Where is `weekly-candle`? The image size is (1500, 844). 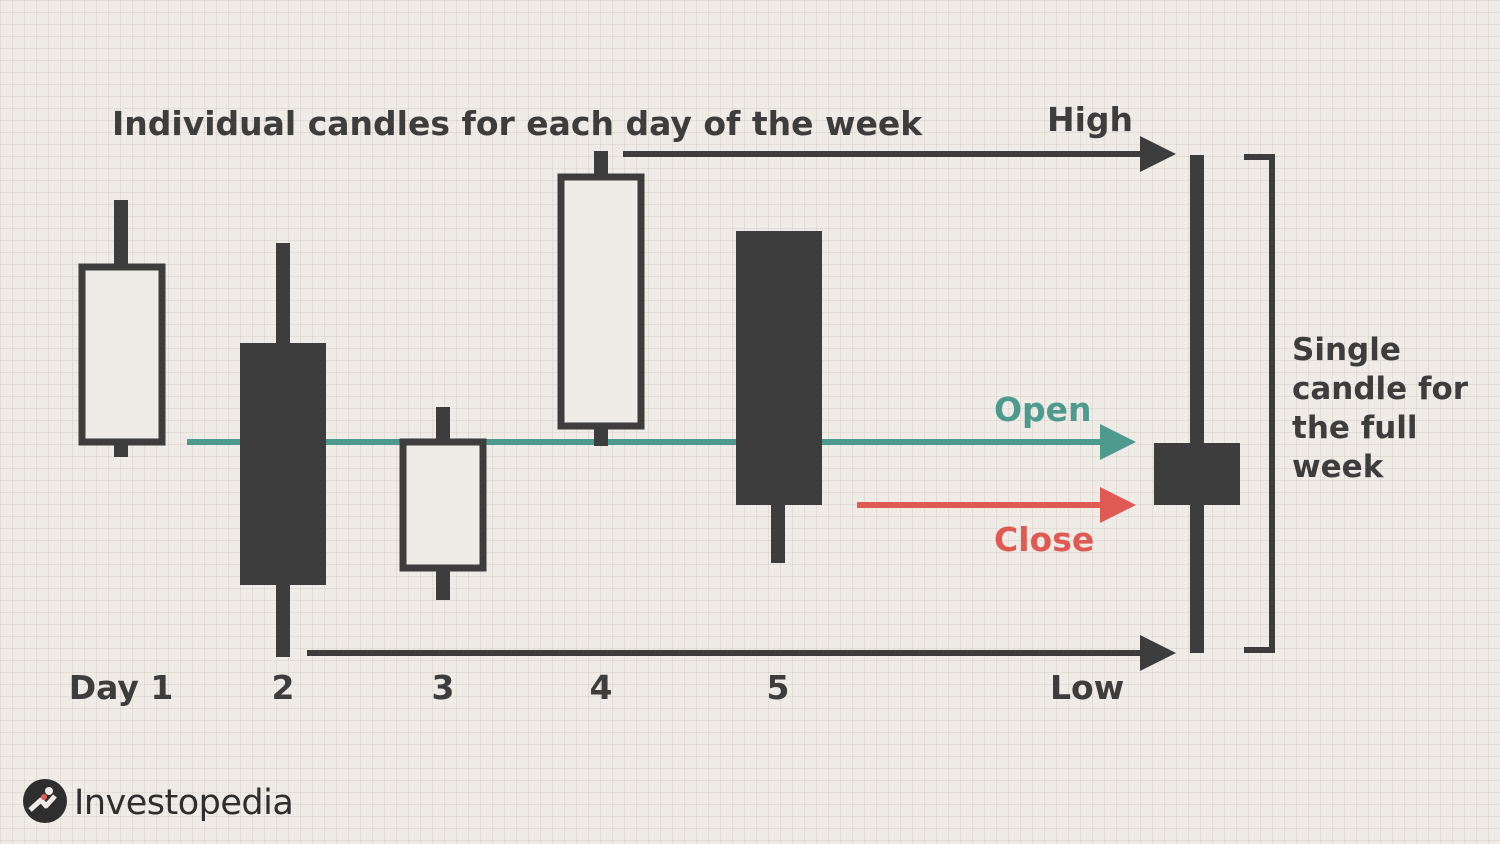
weekly-candle is located at coordinates (1197, 404).